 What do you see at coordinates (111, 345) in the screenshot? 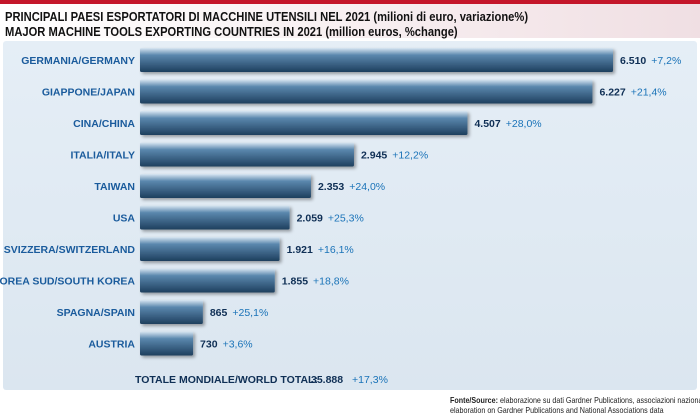
I see `category-label-austria: AUSTRIA` at bounding box center [111, 345].